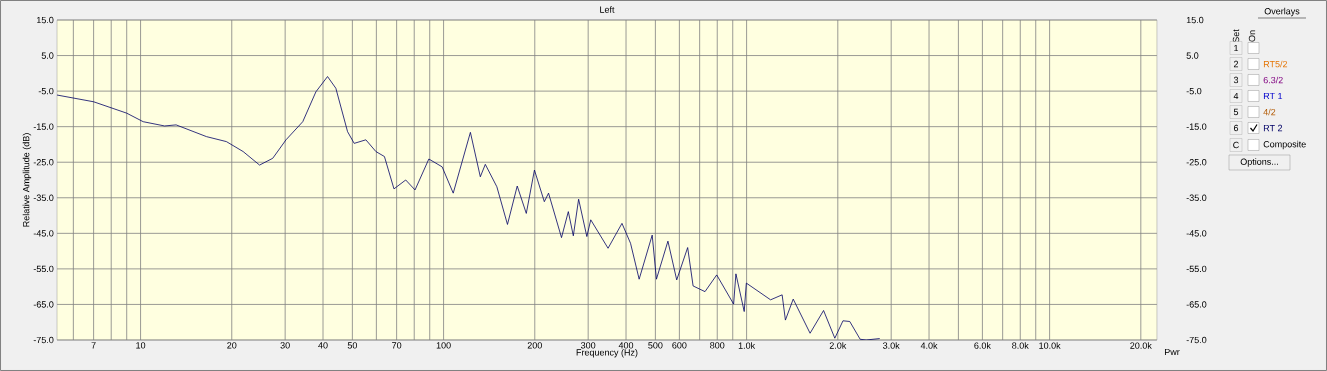 The image size is (1327, 371). What do you see at coordinates (1196, 304) in the screenshot?
I see `y2-tick-label: -65.0` at bounding box center [1196, 304].